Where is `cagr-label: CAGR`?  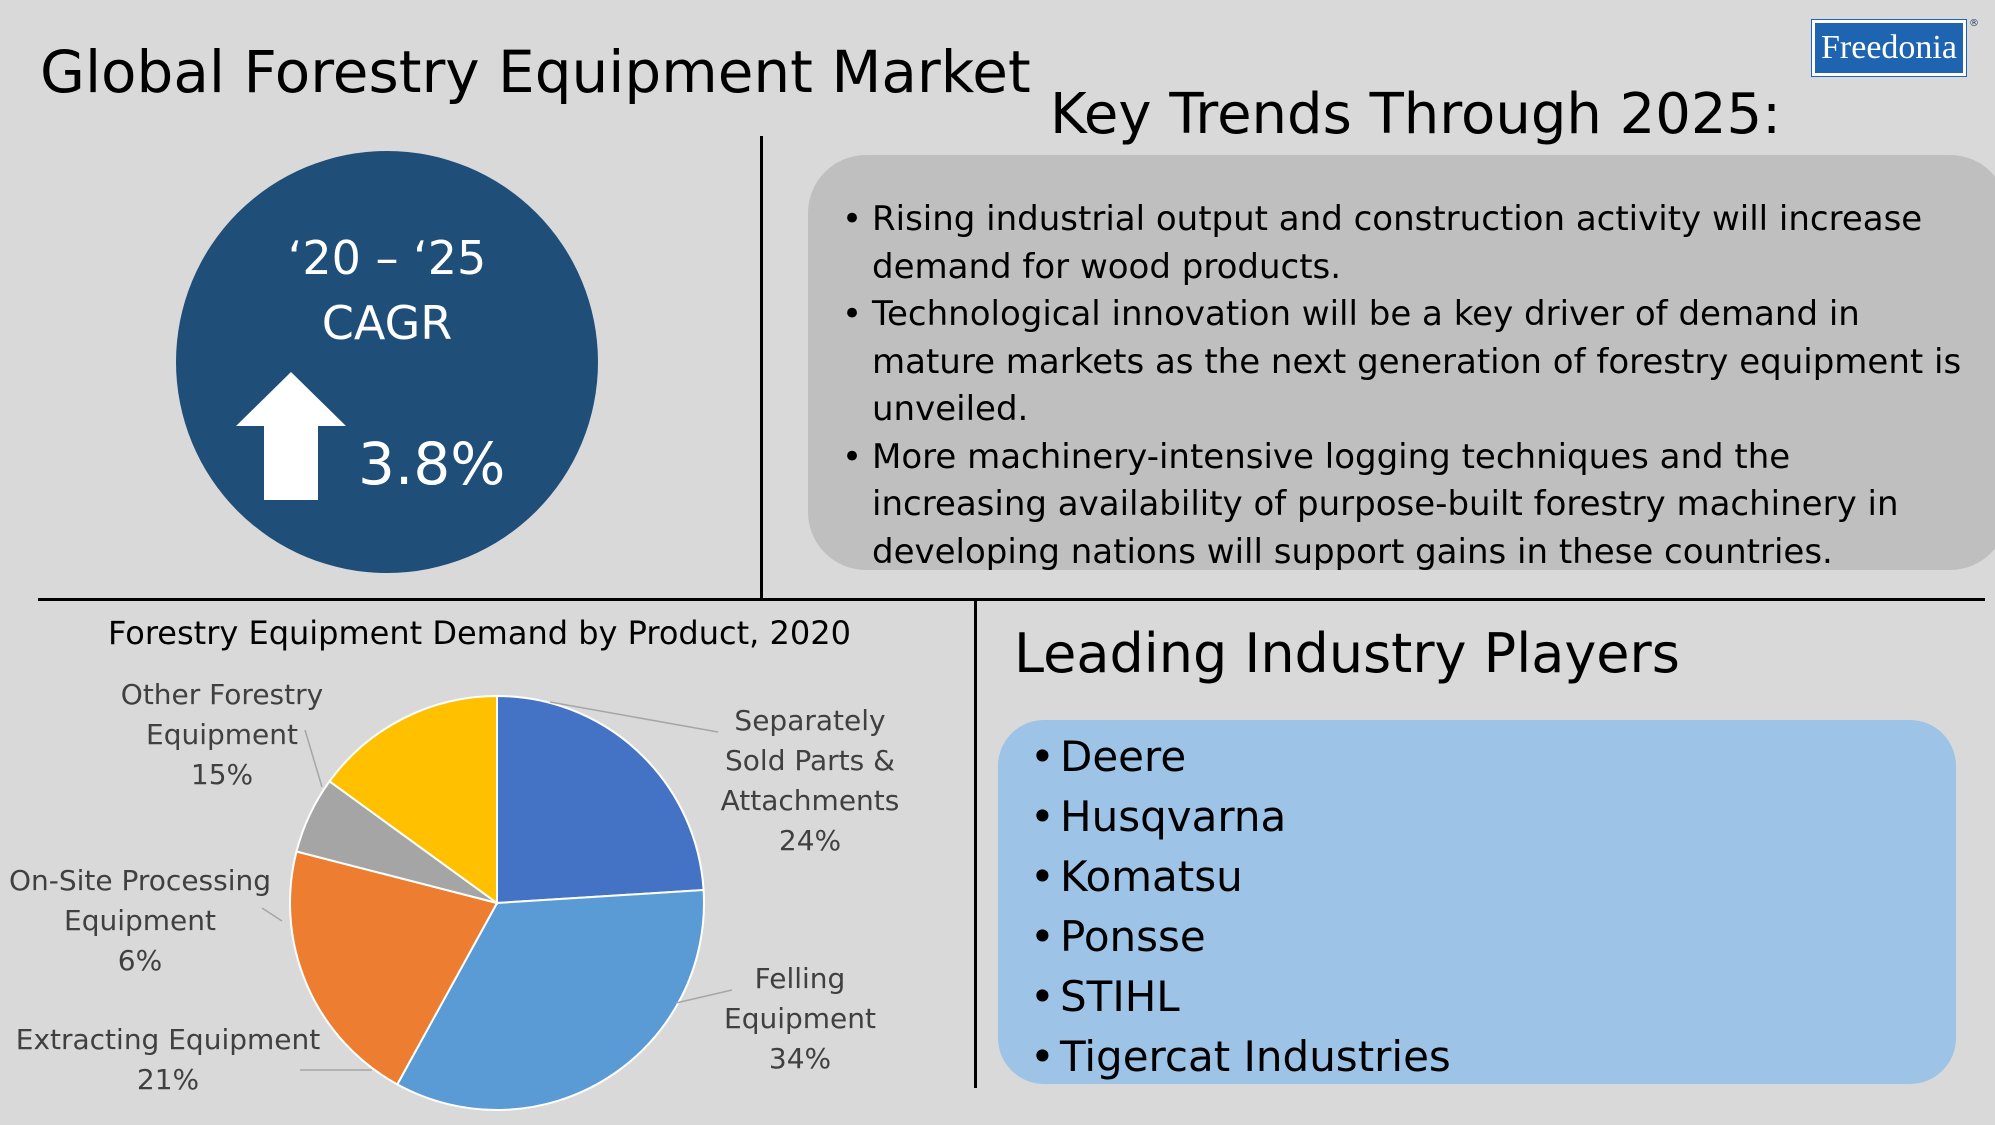
cagr-label: CAGR is located at coordinates (387, 323).